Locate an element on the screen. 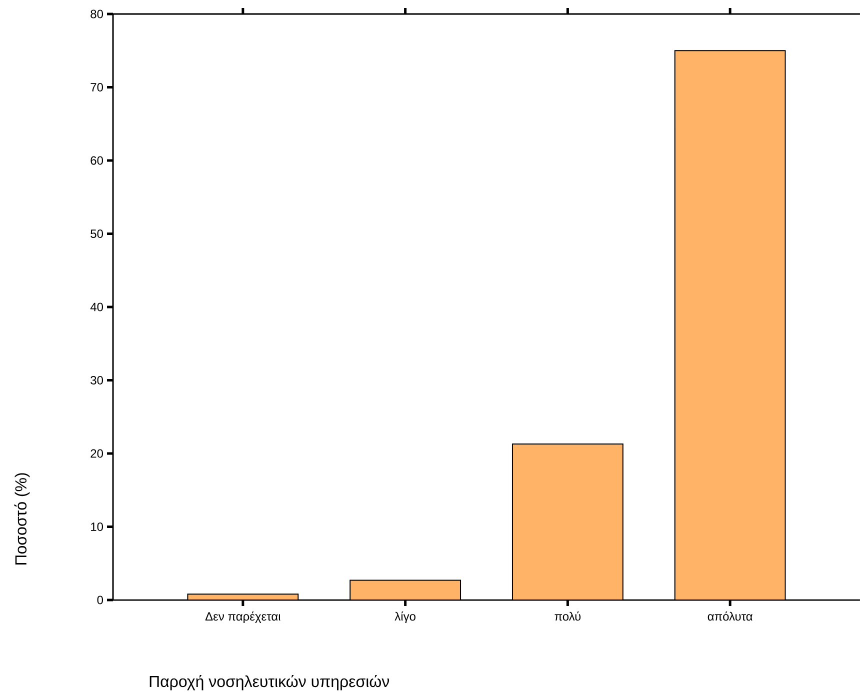 The width and height of the screenshot is (860, 699). y-tick-label: 0 is located at coordinates (100, 600).